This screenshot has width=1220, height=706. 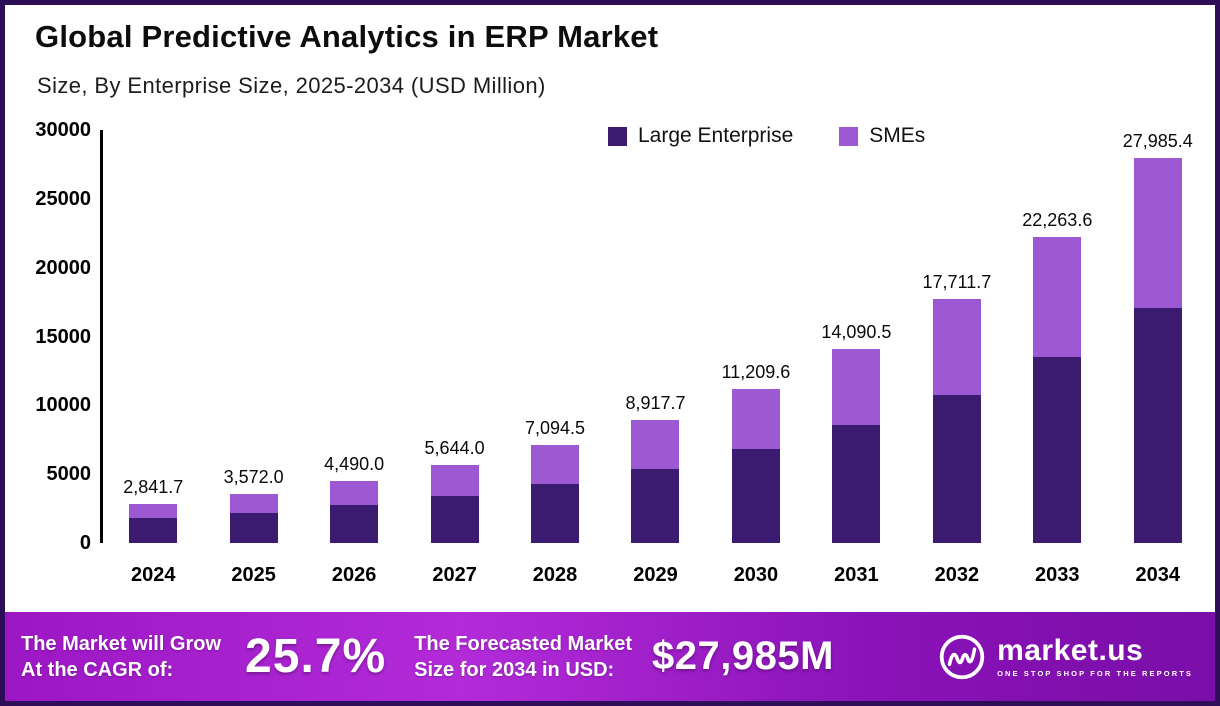 I want to click on bar-total-label: 14,090.5, so click(x=856, y=332).